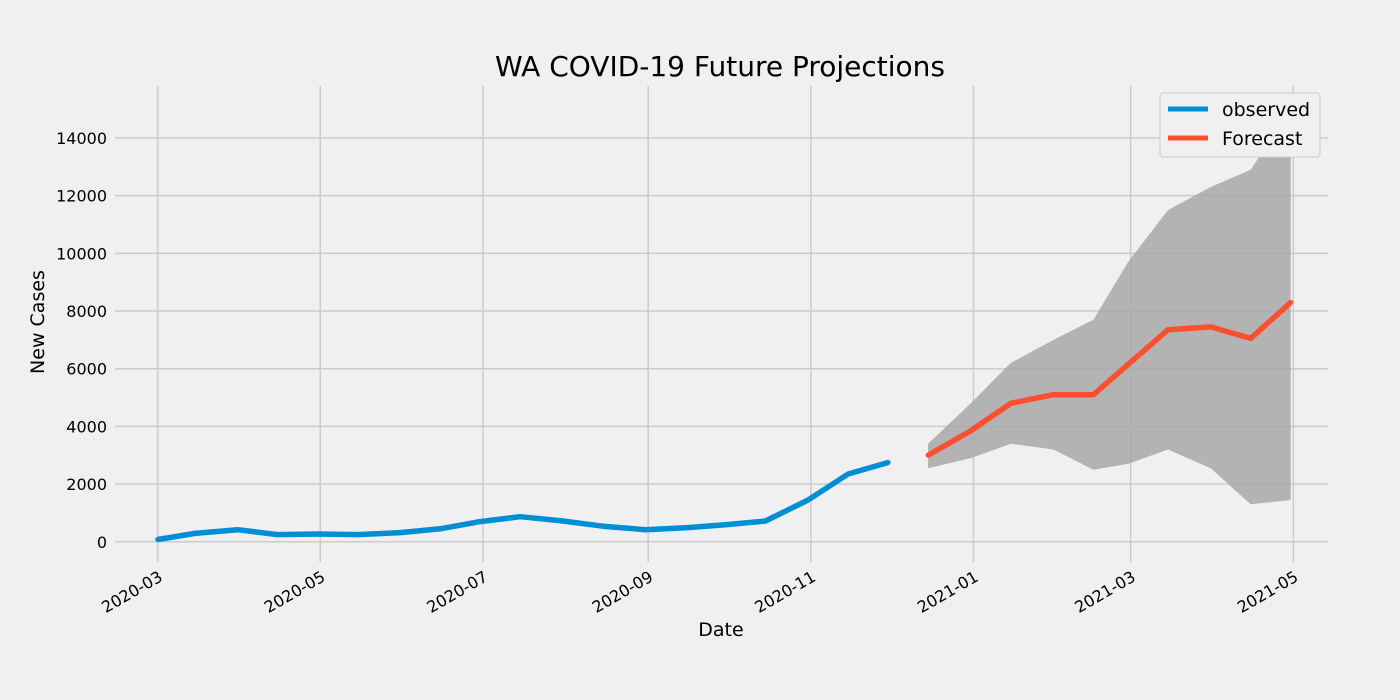  I want to click on series-line-observed, so click(523, 501).